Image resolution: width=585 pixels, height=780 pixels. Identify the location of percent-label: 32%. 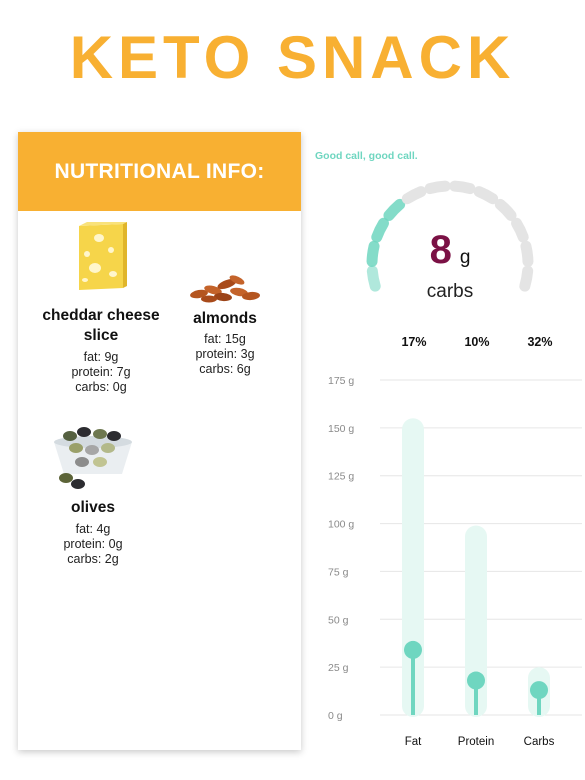
(540, 342).